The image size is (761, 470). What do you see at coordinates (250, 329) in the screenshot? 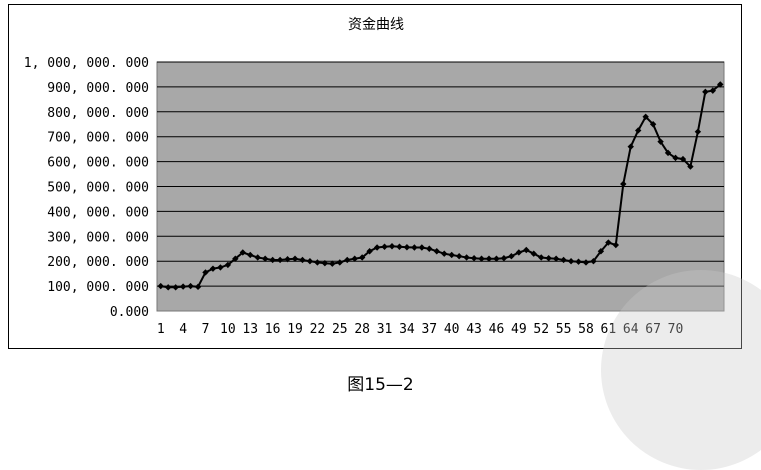
I see `x-tick-label: 13` at bounding box center [250, 329].